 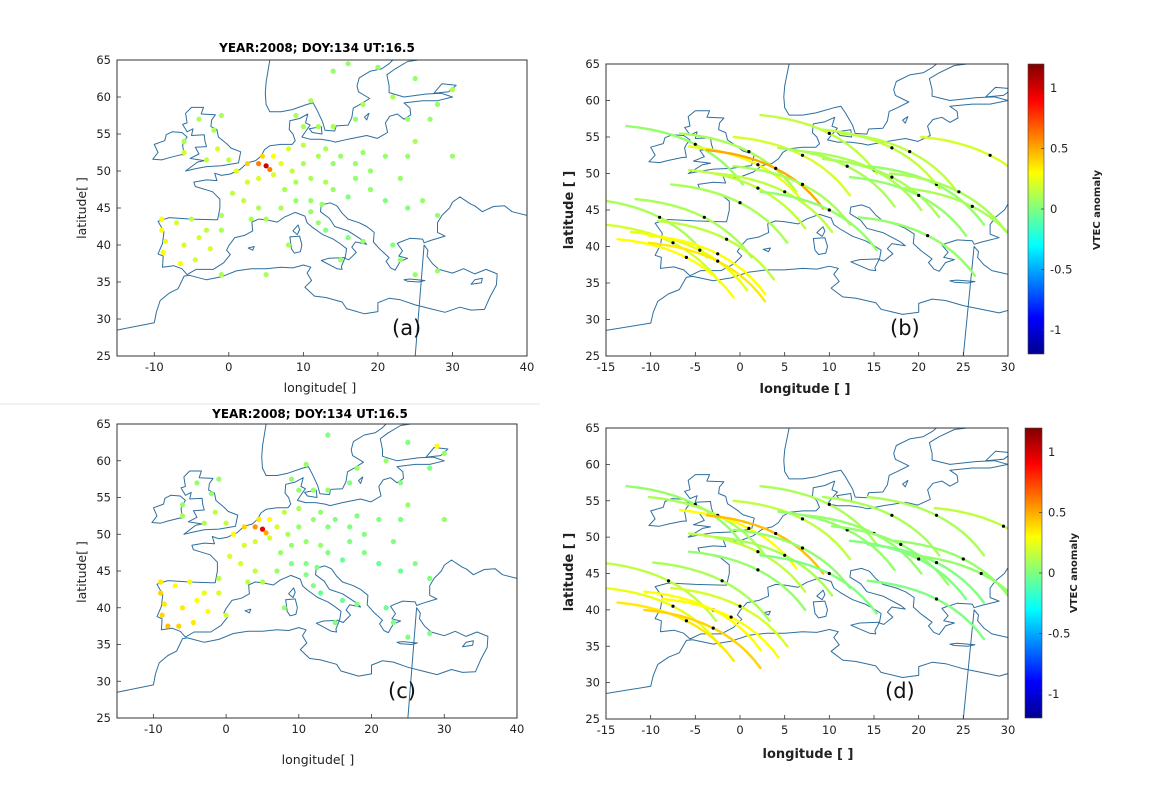 What do you see at coordinates (225, 729) in the screenshot?
I see `x-tick-label: 0` at bounding box center [225, 729].